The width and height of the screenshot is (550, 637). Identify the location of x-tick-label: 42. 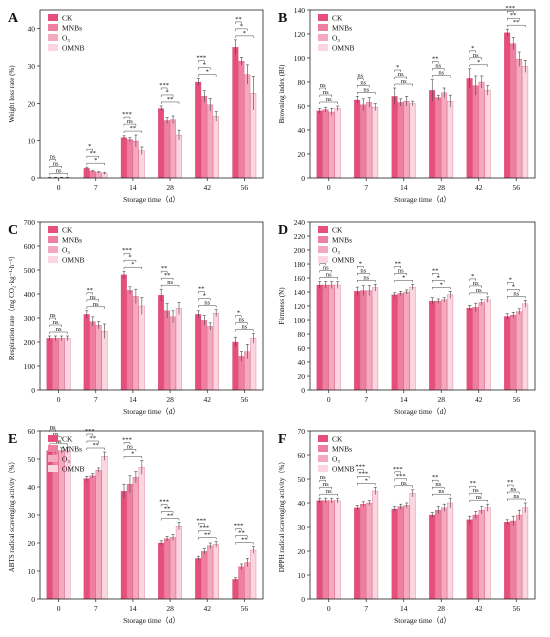
(479, 399).